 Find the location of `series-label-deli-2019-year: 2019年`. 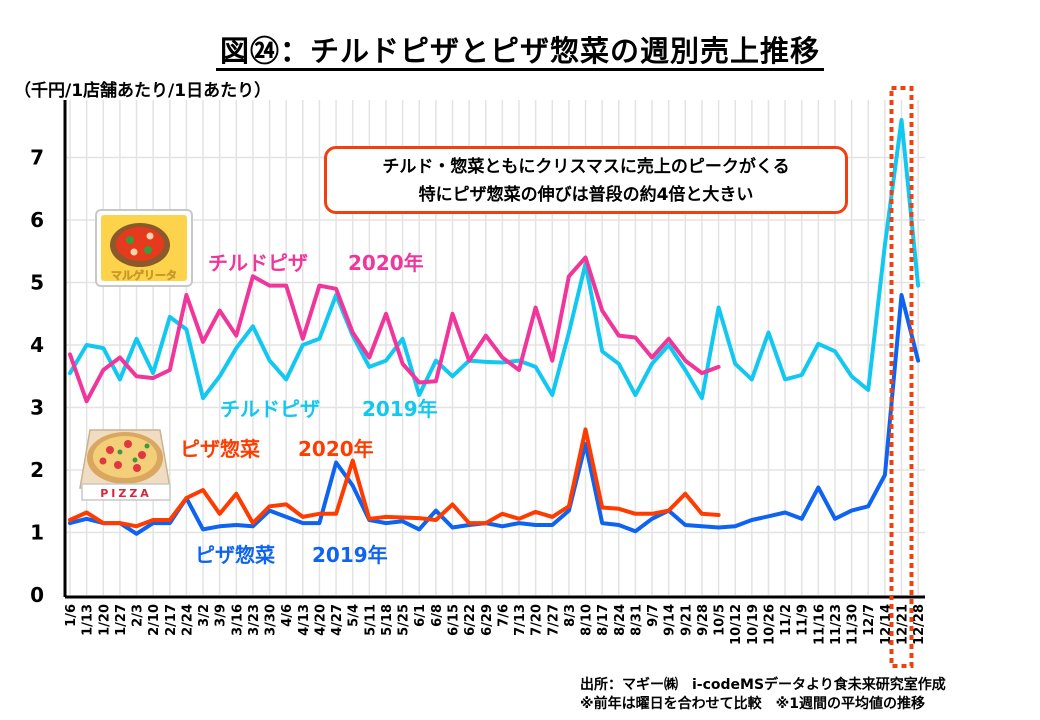

series-label-deli-2019-year: 2019年 is located at coordinates (350, 555).